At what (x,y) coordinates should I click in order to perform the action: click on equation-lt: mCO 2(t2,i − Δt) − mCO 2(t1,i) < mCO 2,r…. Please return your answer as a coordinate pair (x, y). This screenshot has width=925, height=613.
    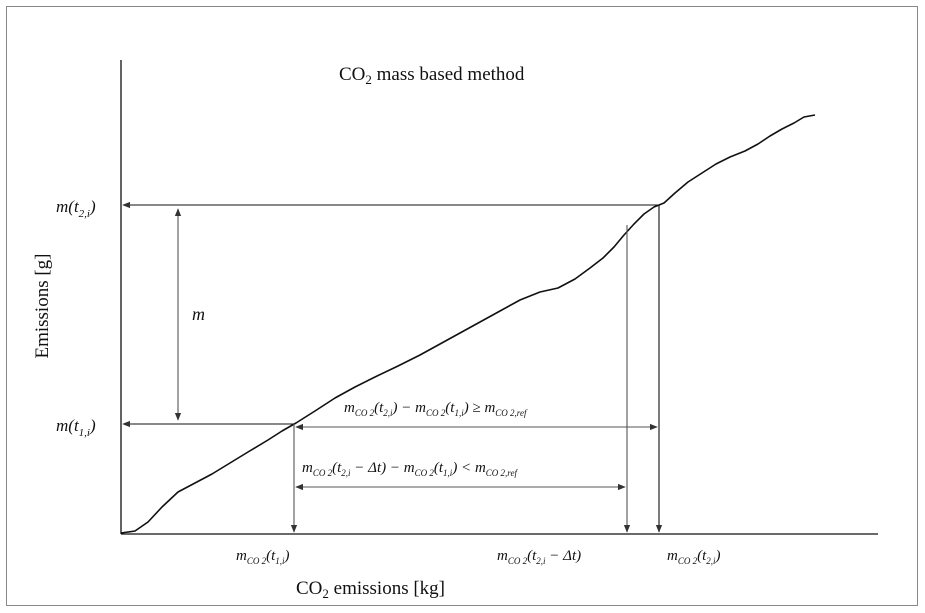
    Looking at the image, I should click on (410, 469).